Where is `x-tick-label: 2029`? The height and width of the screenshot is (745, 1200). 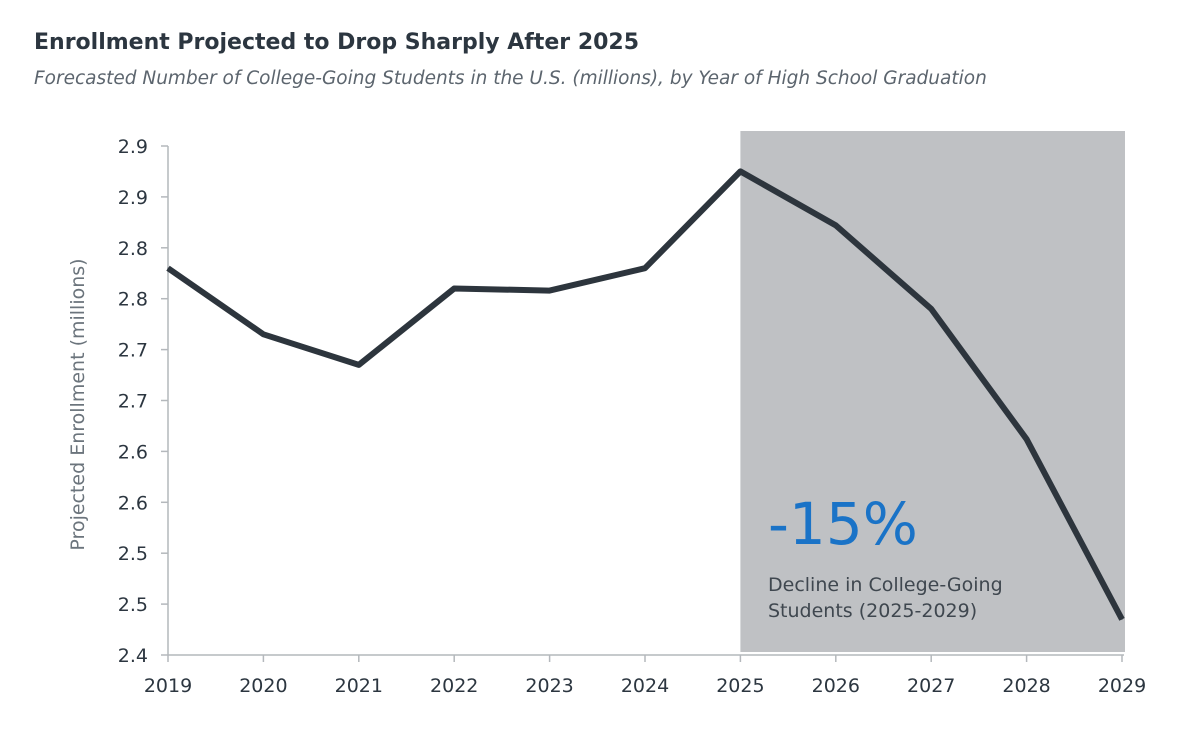 x-tick-label: 2029 is located at coordinates (1122, 686).